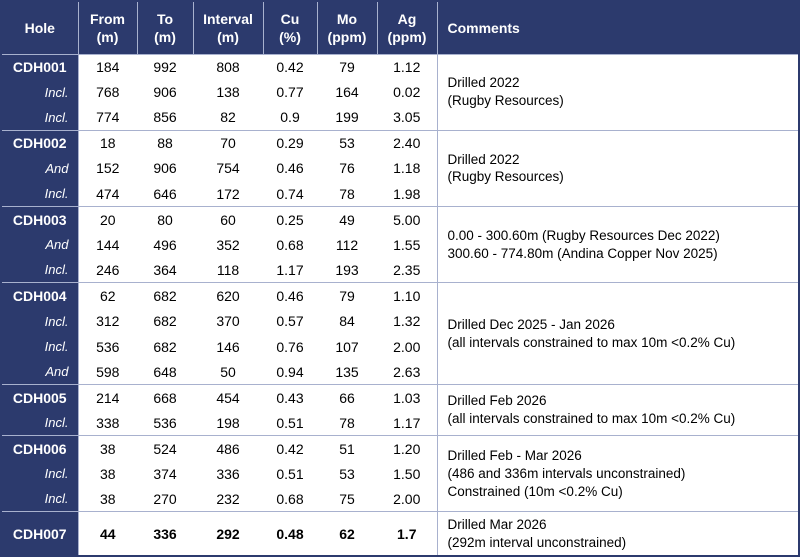 This screenshot has height=557, width=800. I want to click on to-cell: 80, so click(165, 219).